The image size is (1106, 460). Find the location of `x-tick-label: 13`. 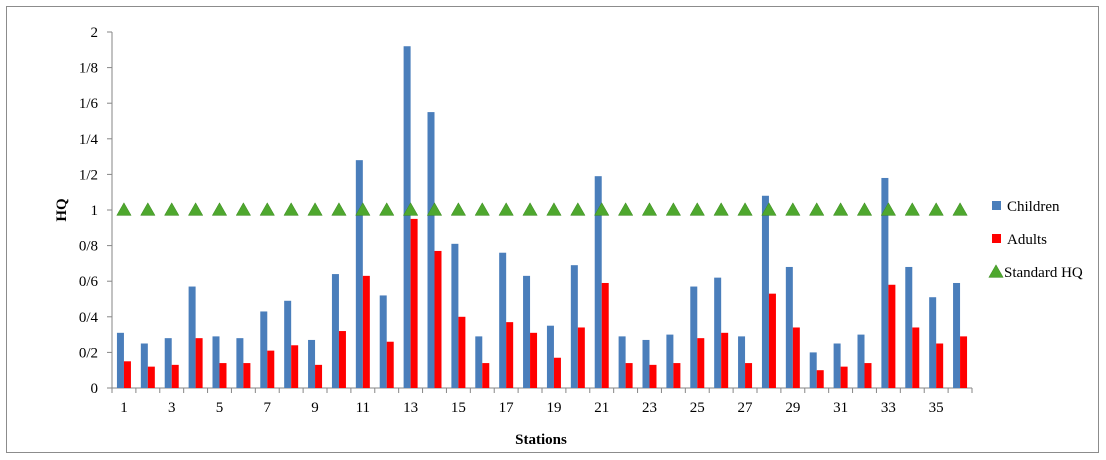

x-tick-label: 13 is located at coordinates (410, 408).